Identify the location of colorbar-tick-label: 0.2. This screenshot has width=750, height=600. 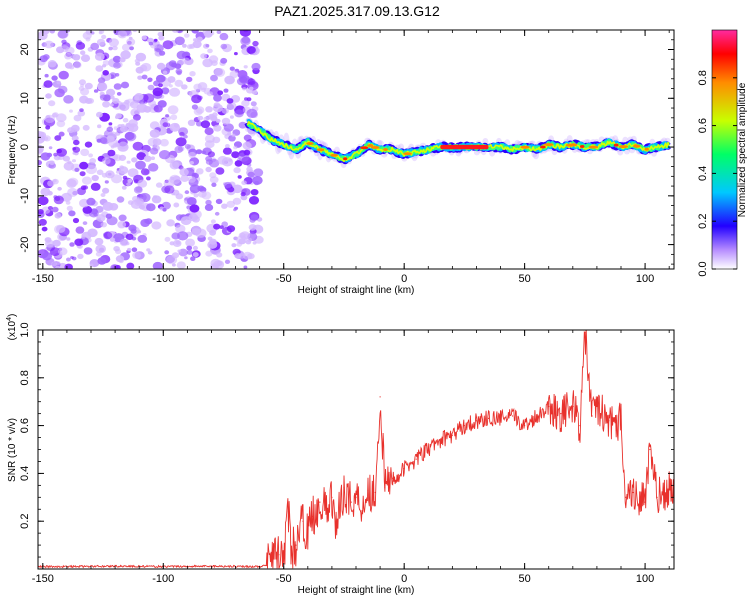
(703, 221).